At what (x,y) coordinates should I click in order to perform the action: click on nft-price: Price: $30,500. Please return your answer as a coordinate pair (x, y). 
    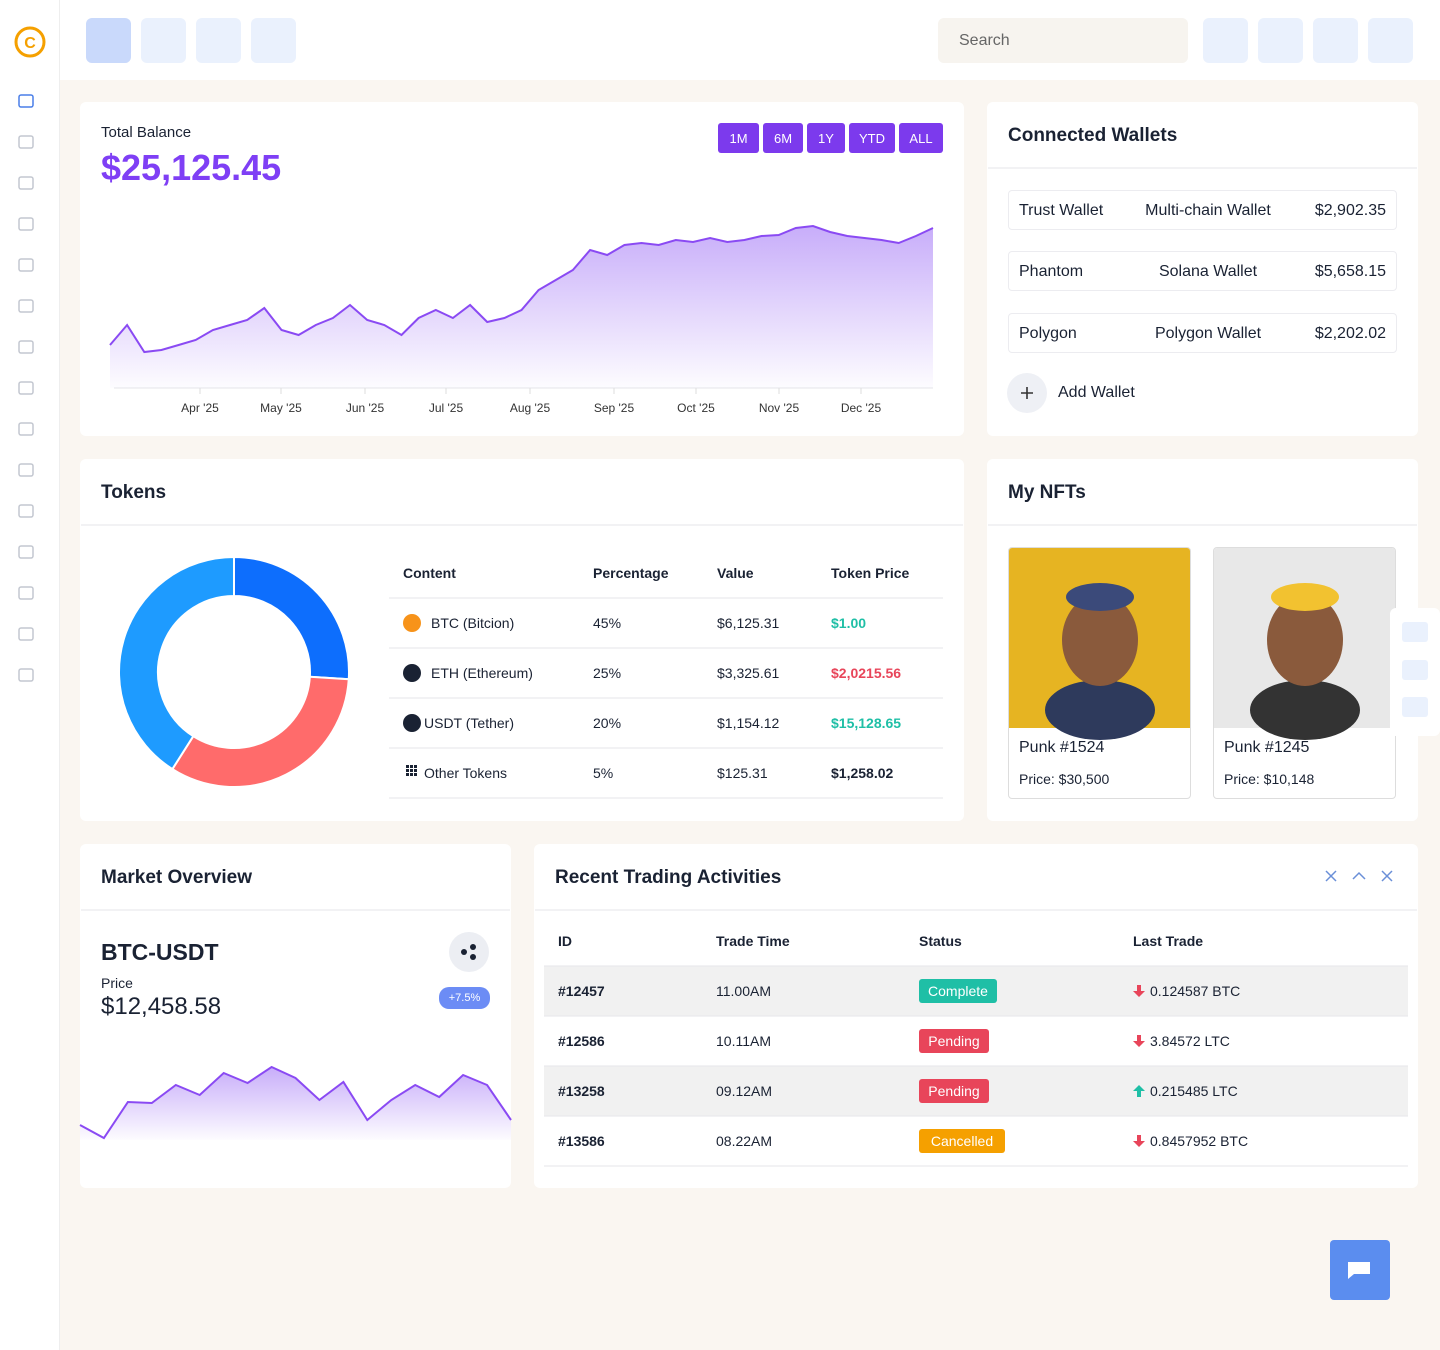
    Looking at the image, I should click on (1064, 779).